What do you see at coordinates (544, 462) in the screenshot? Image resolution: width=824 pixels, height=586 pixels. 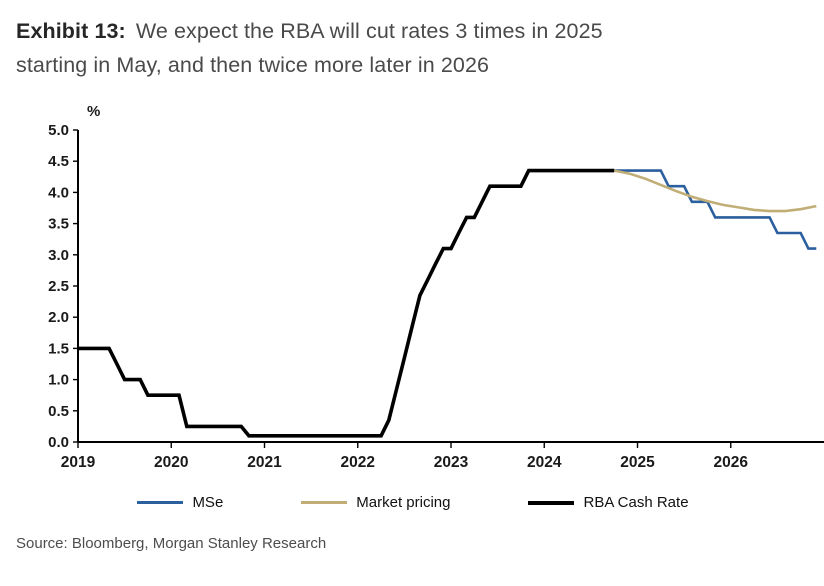 I see `x-tick-label: 2024` at bounding box center [544, 462].